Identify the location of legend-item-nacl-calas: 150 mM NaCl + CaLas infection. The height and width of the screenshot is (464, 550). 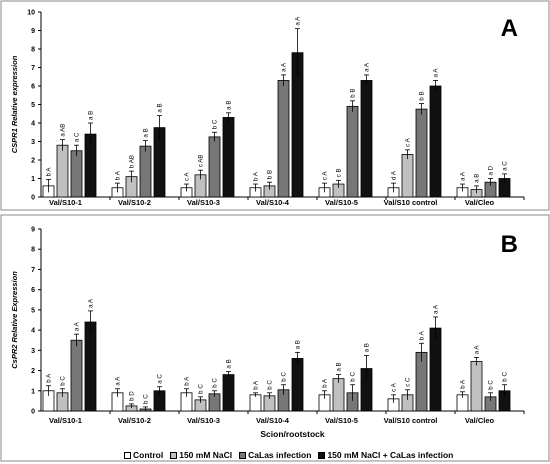
(385, 455).